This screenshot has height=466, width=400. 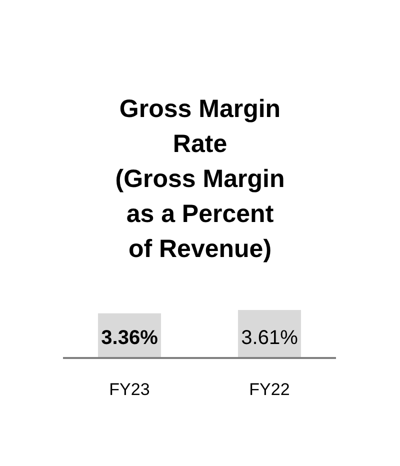 What do you see at coordinates (269, 389) in the screenshot?
I see `x-tick-label: FY22` at bounding box center [269, 389].